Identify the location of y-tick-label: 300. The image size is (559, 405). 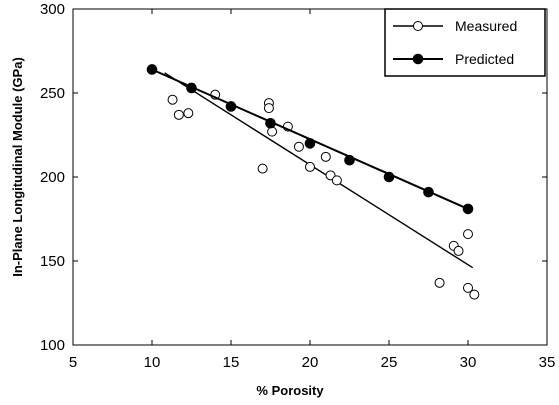
(52, 9).